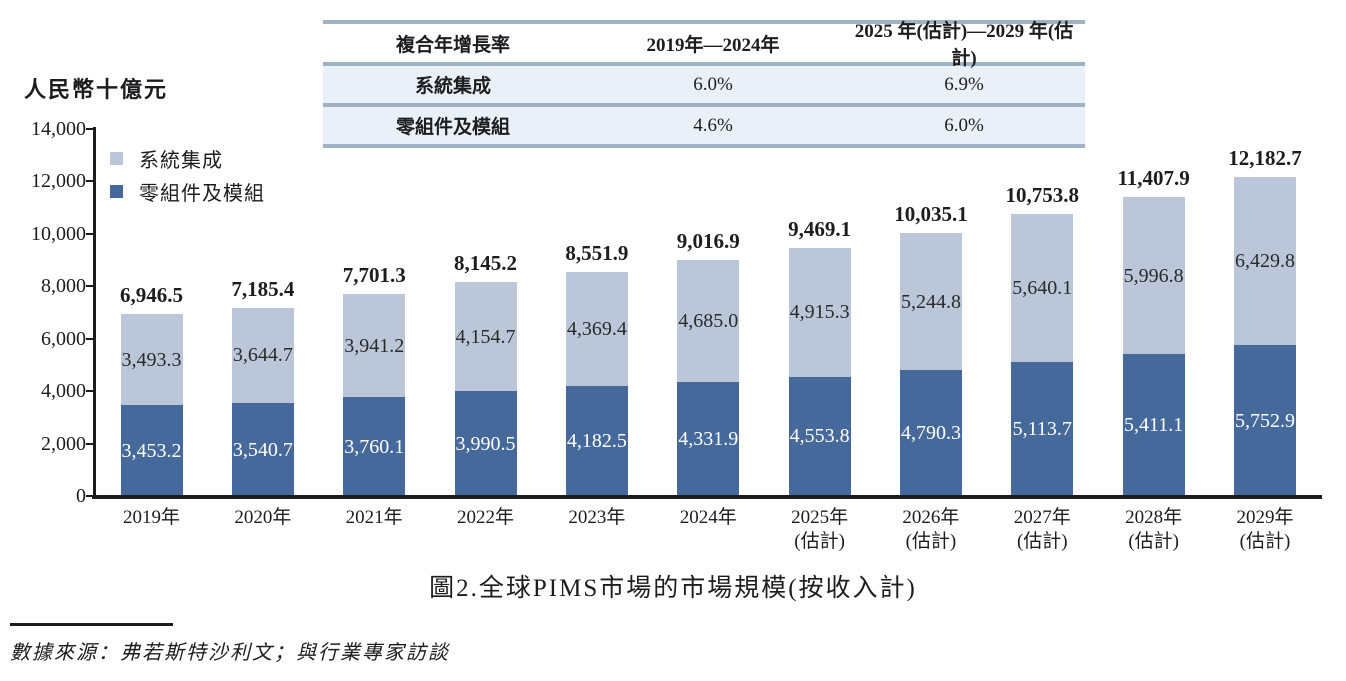  Describe the element at coordinates (673, 588) in the screenshot. I see `chart-title: 圖2.全球PIMS市場的市場規模(按收入計)` at that location.